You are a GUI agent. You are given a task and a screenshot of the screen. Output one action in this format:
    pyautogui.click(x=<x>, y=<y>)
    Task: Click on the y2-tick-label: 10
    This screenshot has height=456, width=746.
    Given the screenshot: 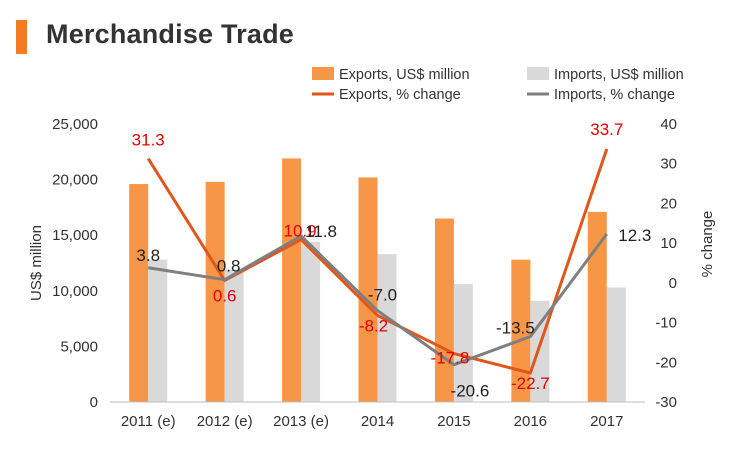 What is the action you would take?
    pyautogui.click(x=668, y=243)
    